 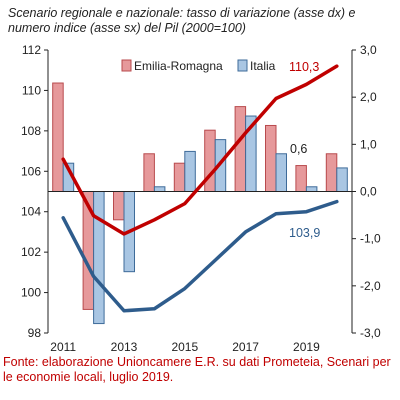 What do you see at coordinates (331, 173) in the screenshot?
I see `bar-emilia-romagna-2020` at bounding box center [331, 173].